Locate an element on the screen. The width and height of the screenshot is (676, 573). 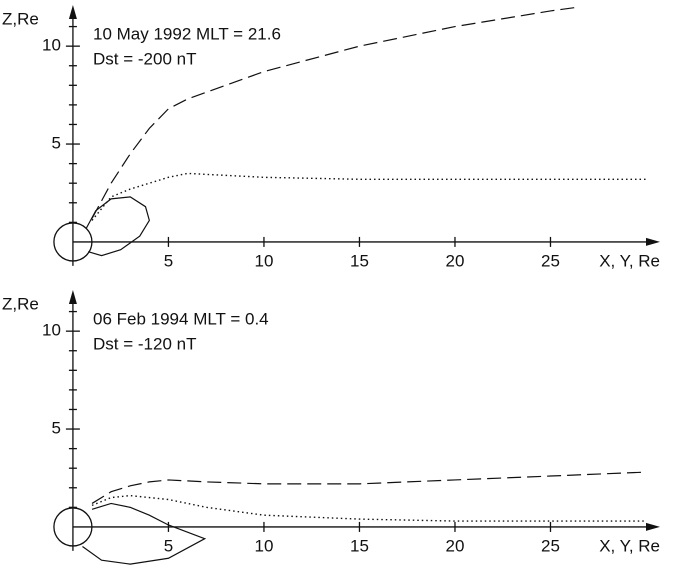
annotation: 10 May 1992 MLT = 21.6 is located at coordinates (187, 33).